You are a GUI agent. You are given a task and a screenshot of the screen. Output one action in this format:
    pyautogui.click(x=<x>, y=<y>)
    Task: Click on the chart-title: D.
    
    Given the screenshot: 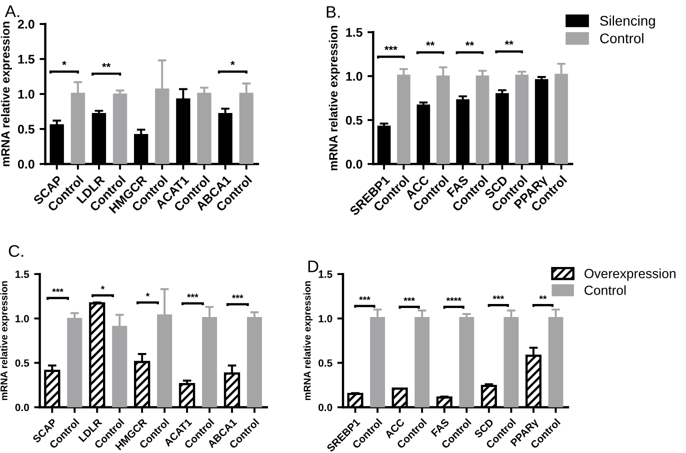 What is the action you would take?
    pyautogui.click(x=315, y=266)
    